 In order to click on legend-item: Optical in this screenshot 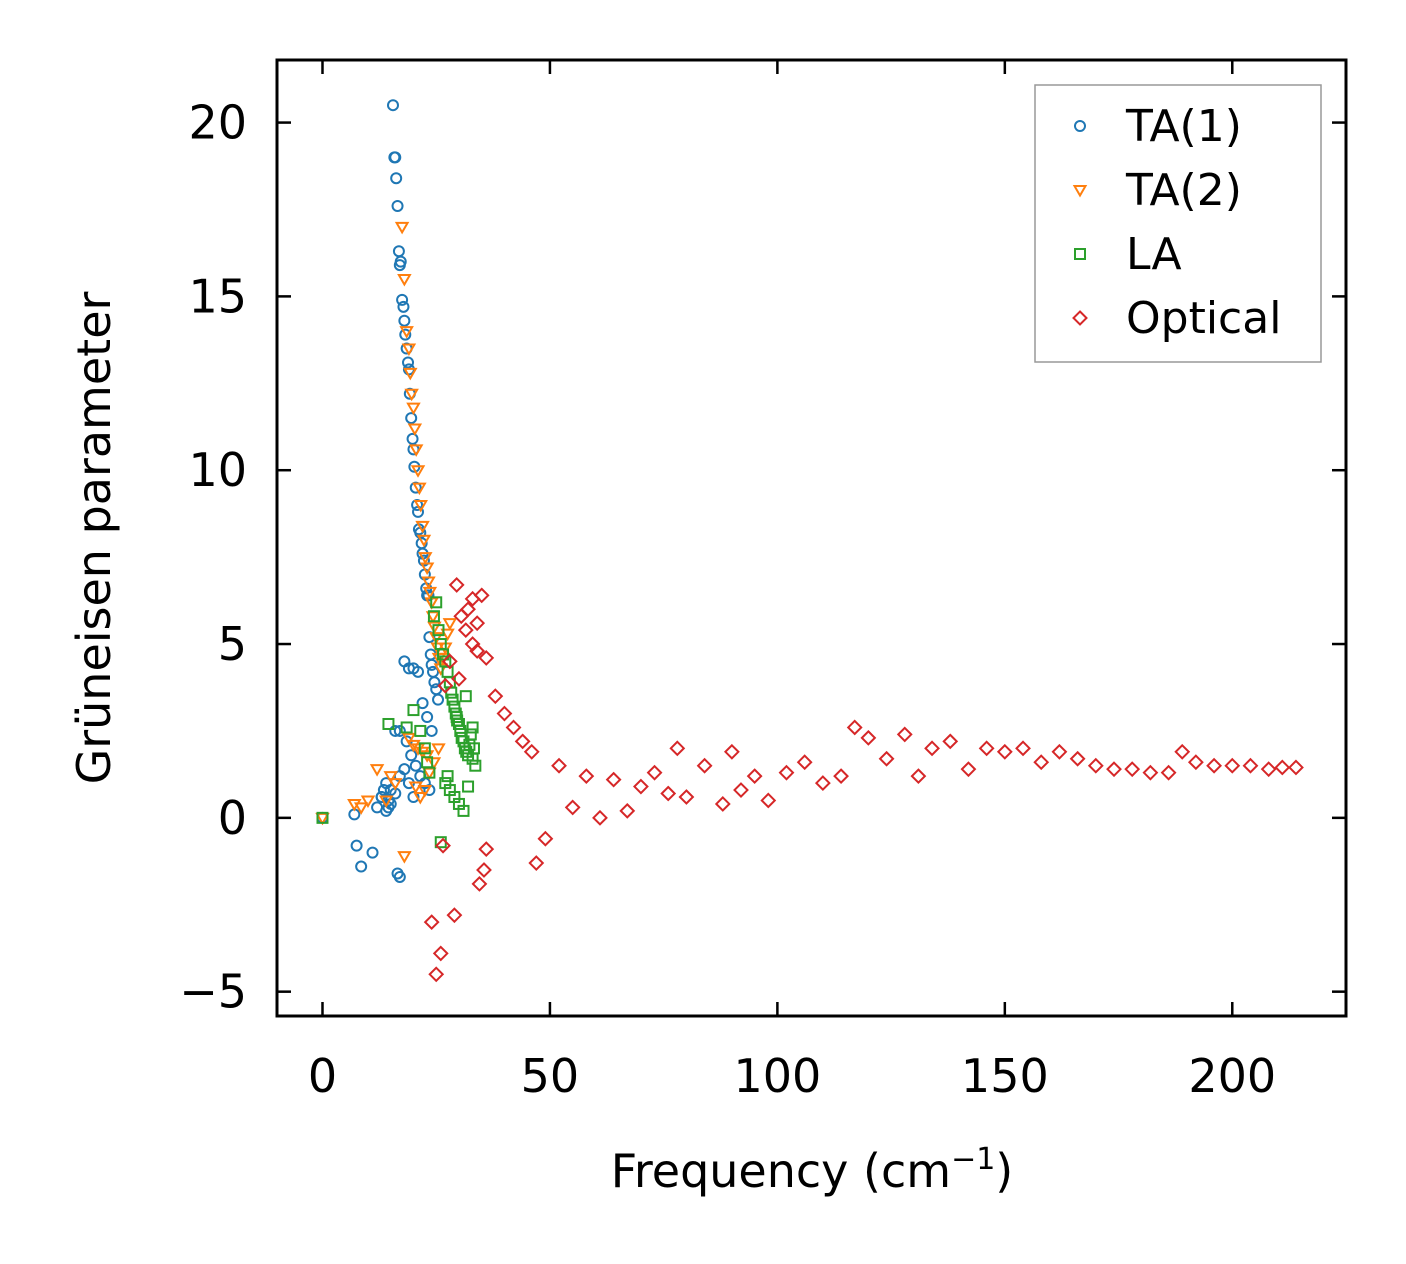, I will do `click(1176, 318)`.